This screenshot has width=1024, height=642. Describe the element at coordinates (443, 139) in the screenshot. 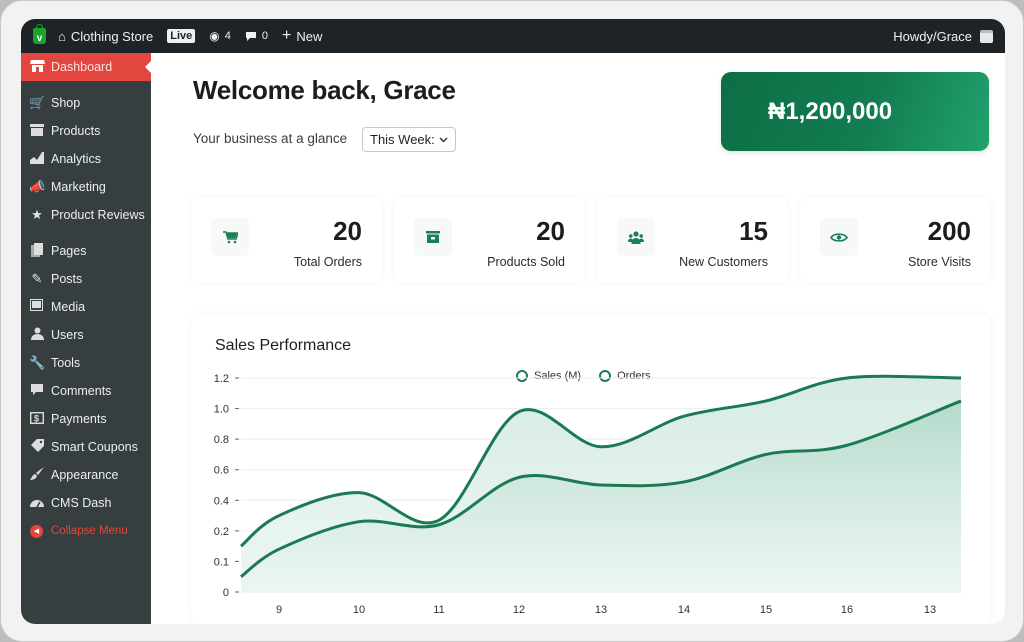

I see `chevron-down-icon` at that location.